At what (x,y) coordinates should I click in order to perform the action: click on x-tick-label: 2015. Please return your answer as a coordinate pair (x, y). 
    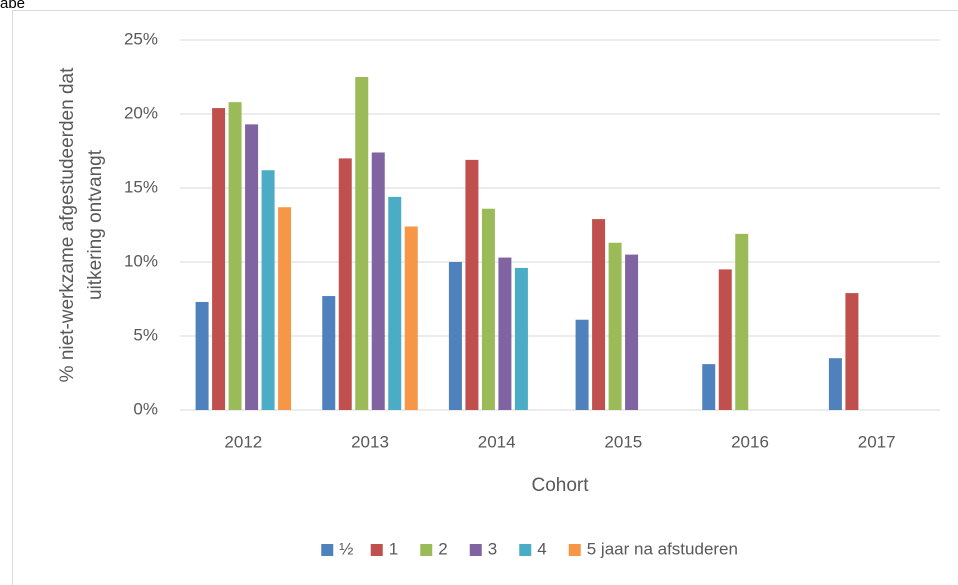
    Looking at the image, I should click on (623, 441).